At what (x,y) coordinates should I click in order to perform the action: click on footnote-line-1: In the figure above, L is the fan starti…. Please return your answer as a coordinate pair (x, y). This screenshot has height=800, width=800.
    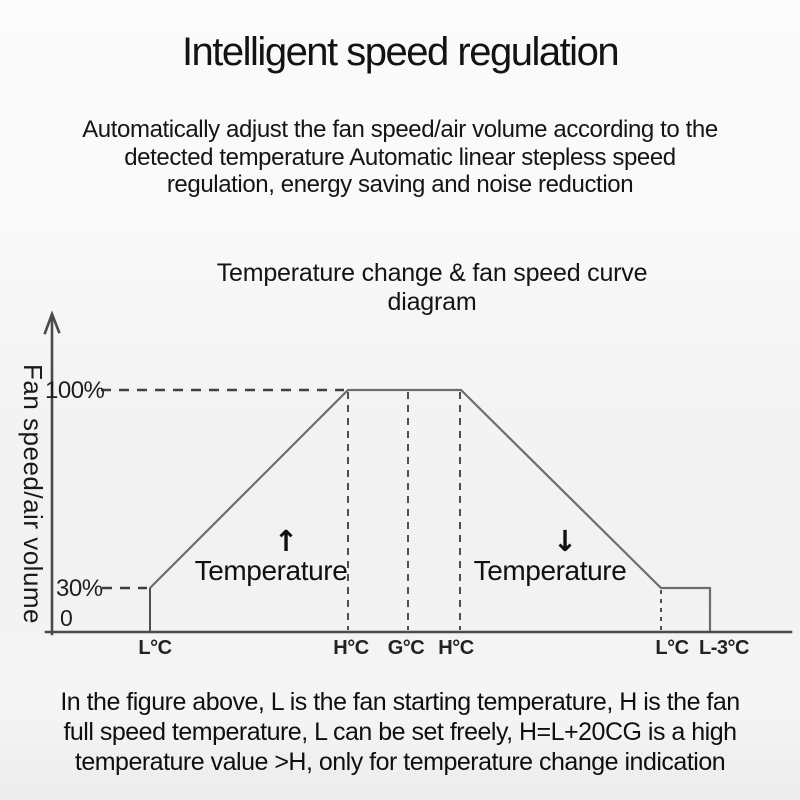
    Looking at the image, I should click on (400, 702).